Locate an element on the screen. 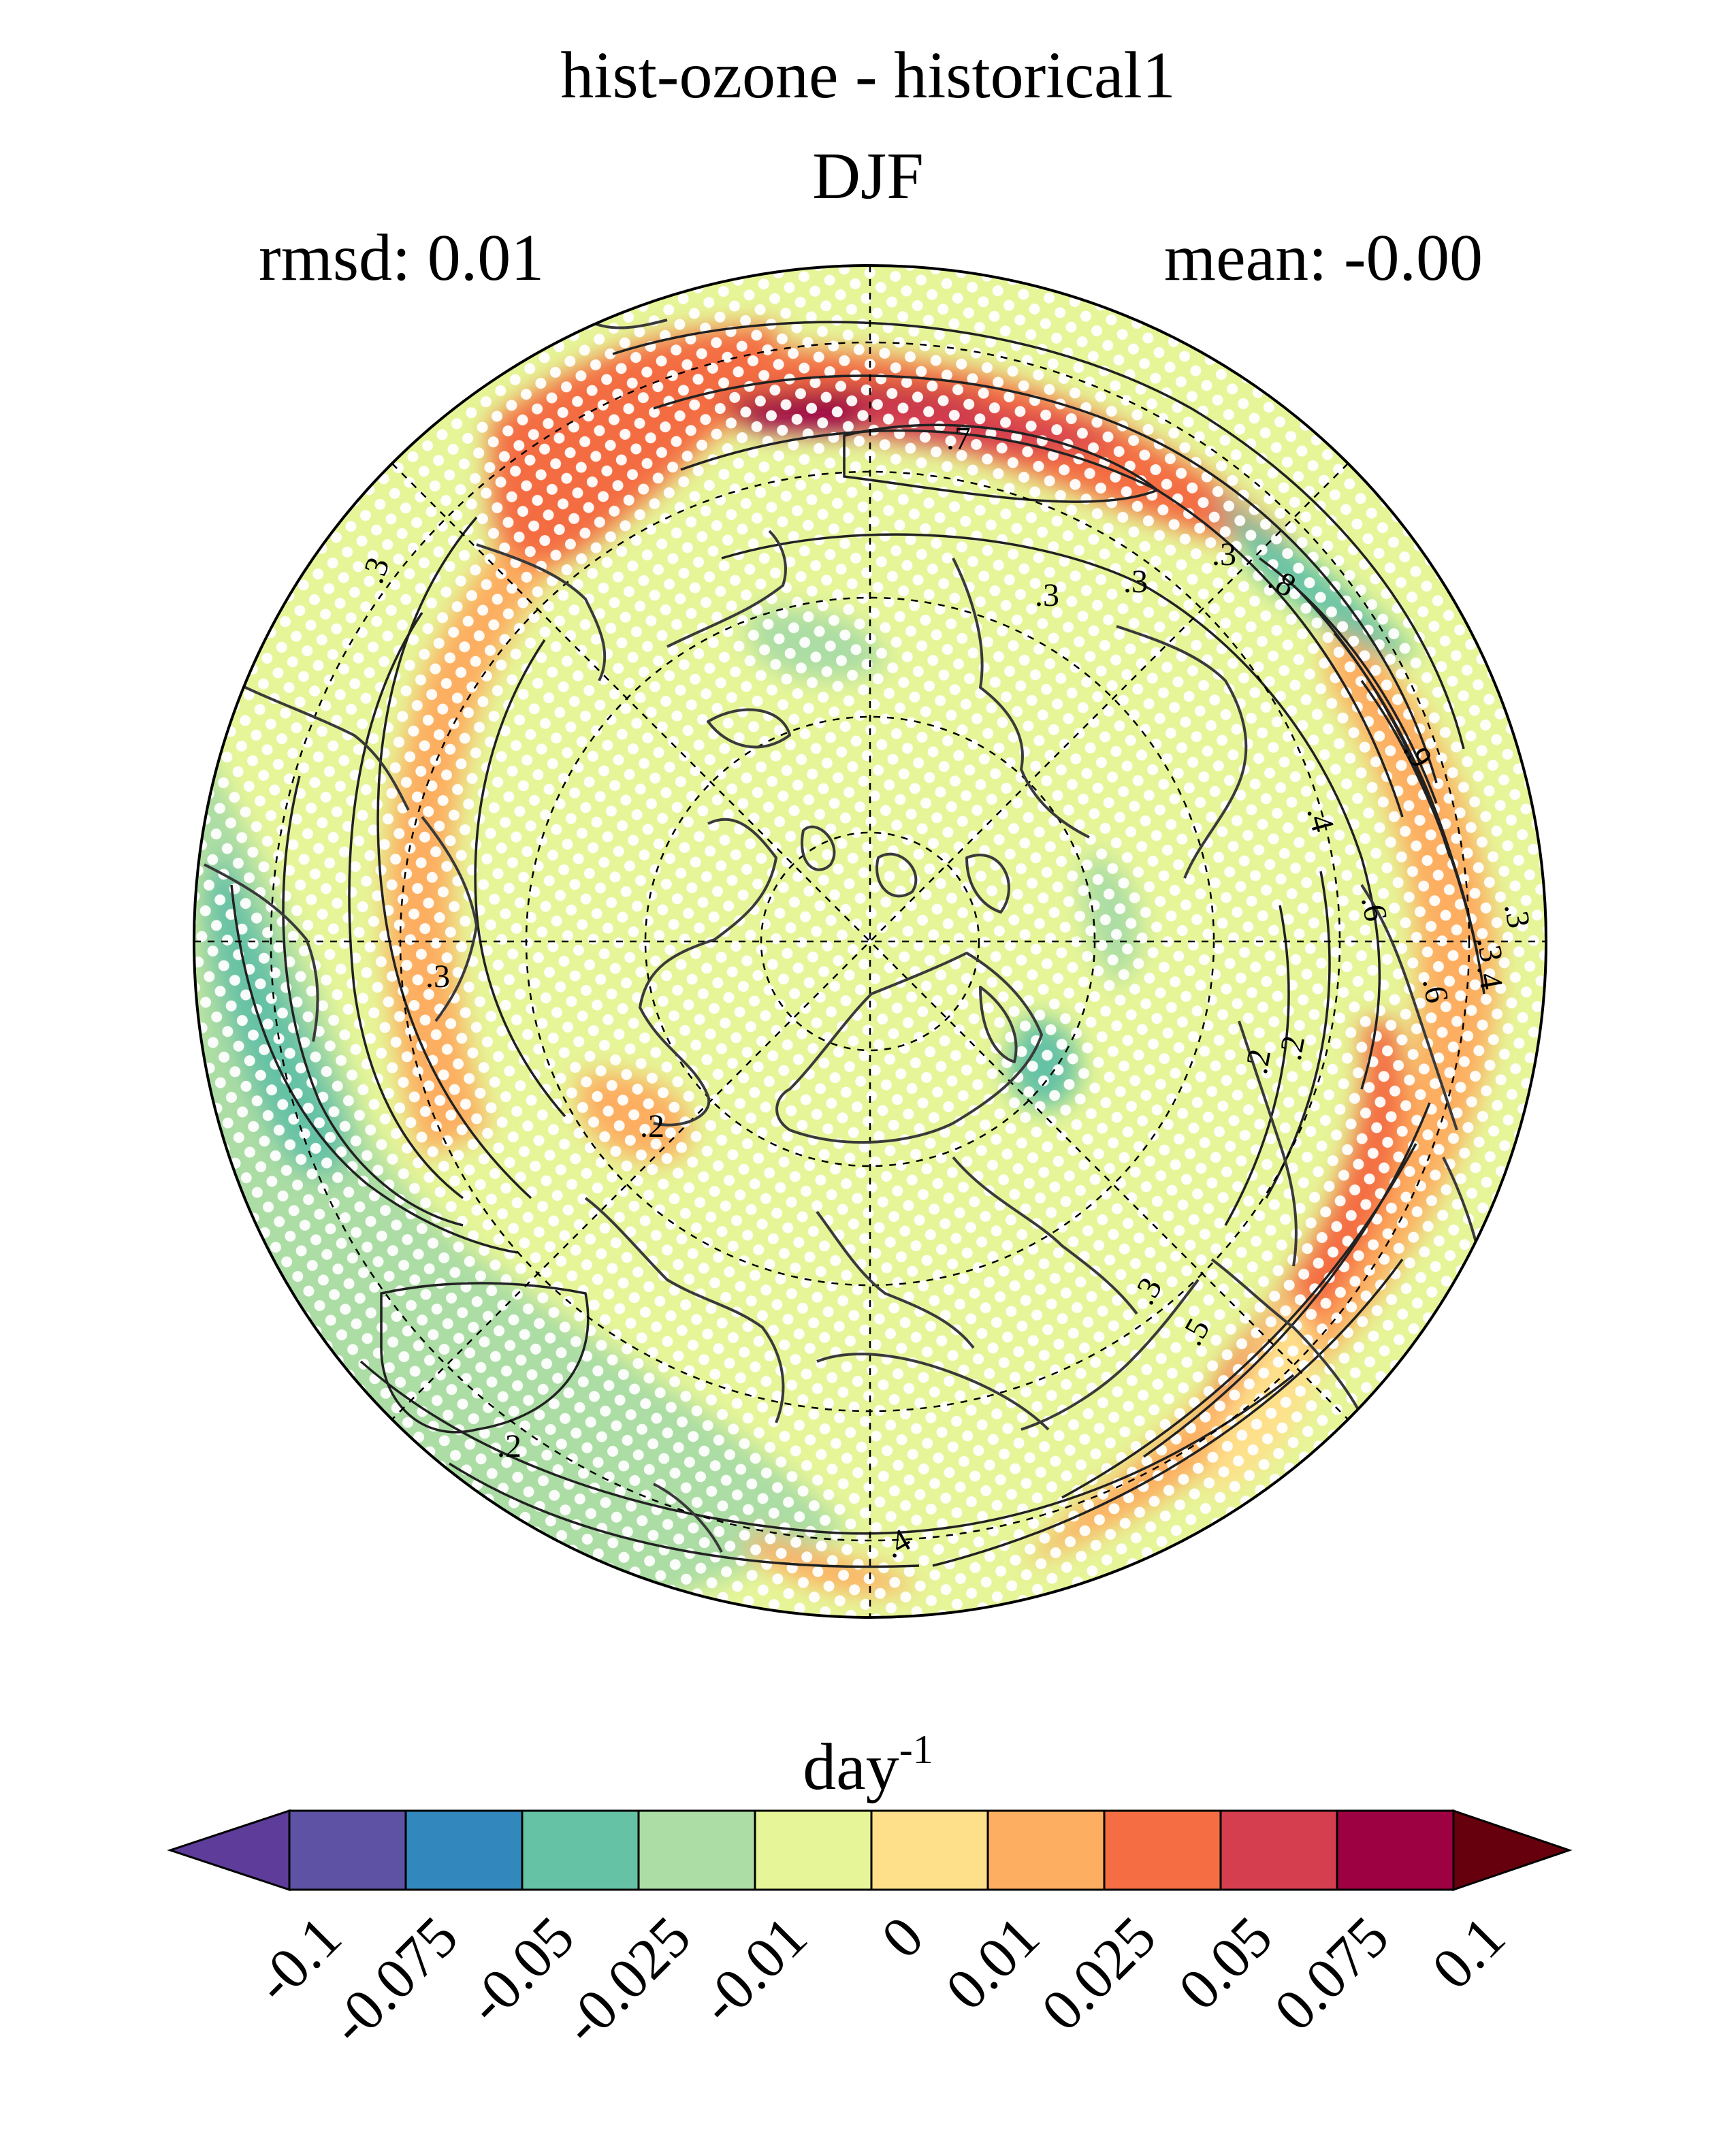 This screenshot has height=2130, width=1736. colorbar-units: day-1 is located at coordinates (868, 1765).